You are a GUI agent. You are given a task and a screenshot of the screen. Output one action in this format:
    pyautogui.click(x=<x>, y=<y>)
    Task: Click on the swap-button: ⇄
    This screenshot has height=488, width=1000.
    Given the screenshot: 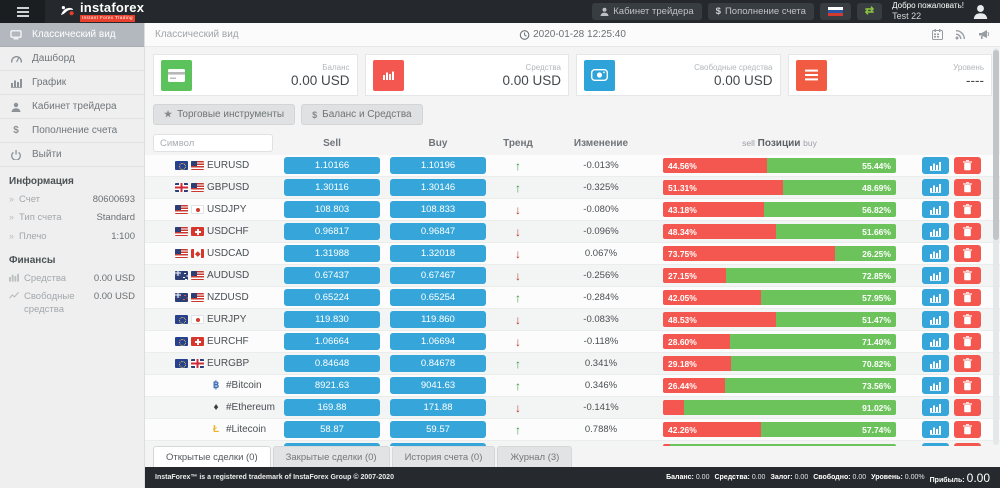 What is the action you would take?
    pyautogui.click(x=869, y=11)
    